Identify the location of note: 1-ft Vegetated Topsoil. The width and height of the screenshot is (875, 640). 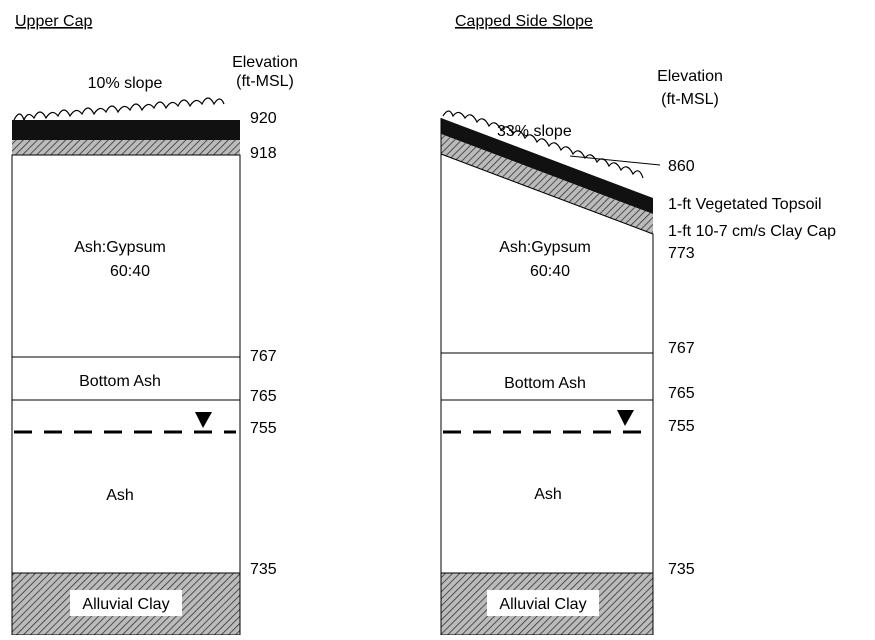
(745, 204).